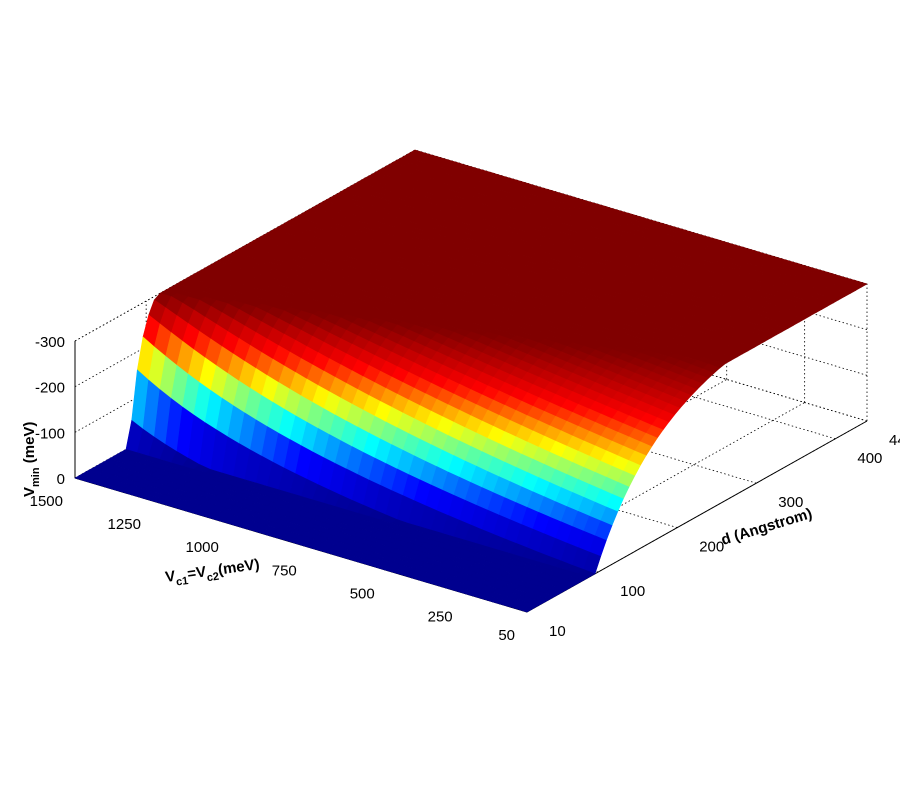 The image size is (900, 800). I want to click on z-tick-label: -200, so click(50, 388).